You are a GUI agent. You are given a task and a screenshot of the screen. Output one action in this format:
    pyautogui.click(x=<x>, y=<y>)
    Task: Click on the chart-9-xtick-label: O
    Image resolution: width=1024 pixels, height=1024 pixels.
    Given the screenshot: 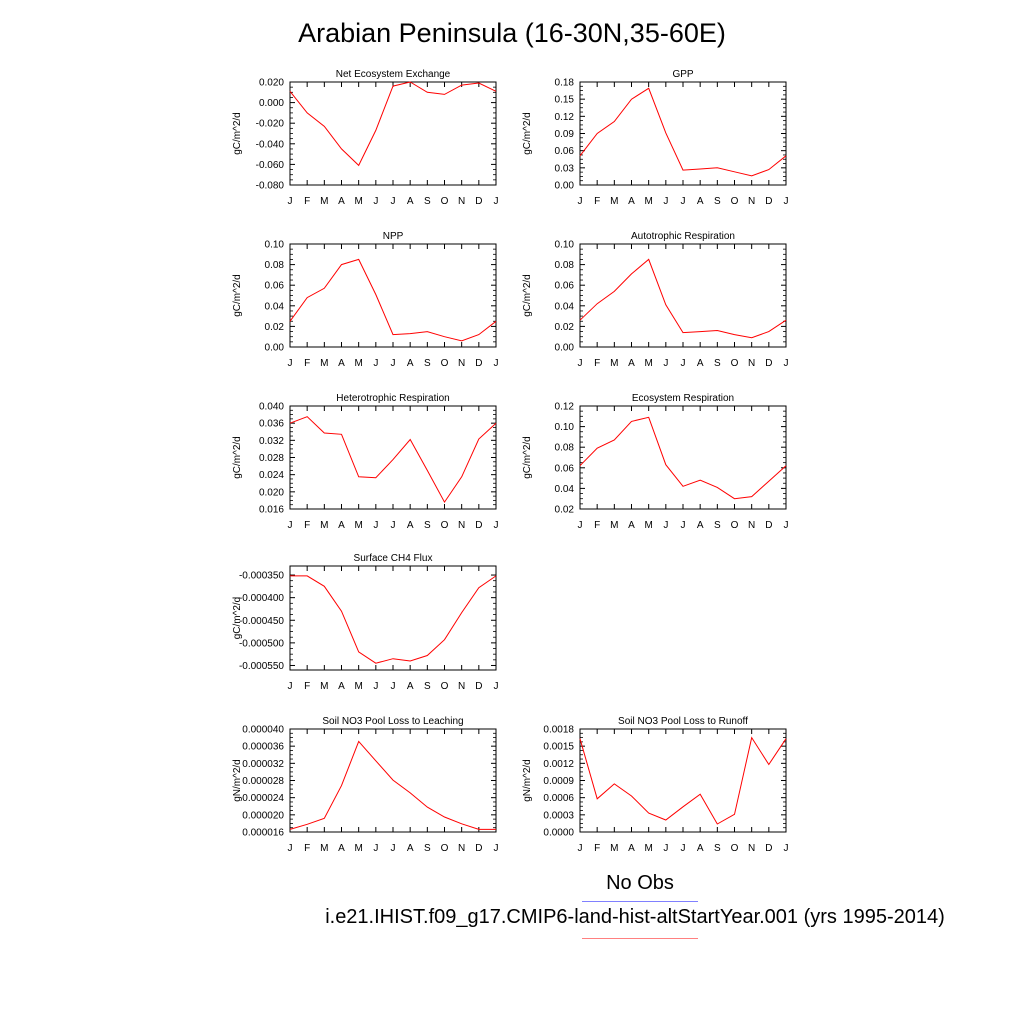 What is the action you would take?
    pyautogui.click(x=735, y=848)
    